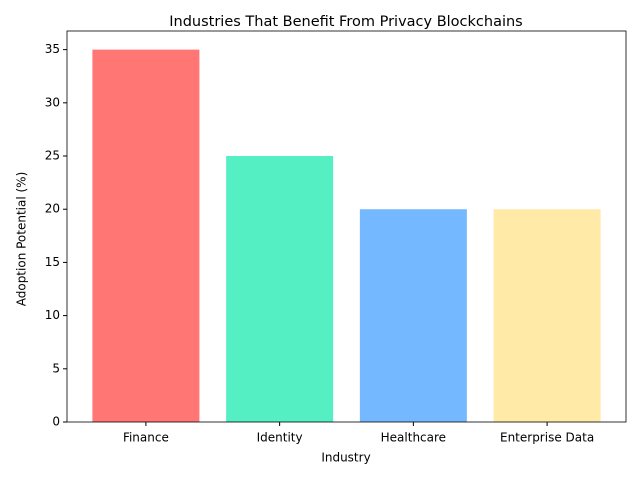  What do you see at coordinates (52, 156) in the screenshot?
I see `y-tick-label: 25` at bounding box center [52, 156].